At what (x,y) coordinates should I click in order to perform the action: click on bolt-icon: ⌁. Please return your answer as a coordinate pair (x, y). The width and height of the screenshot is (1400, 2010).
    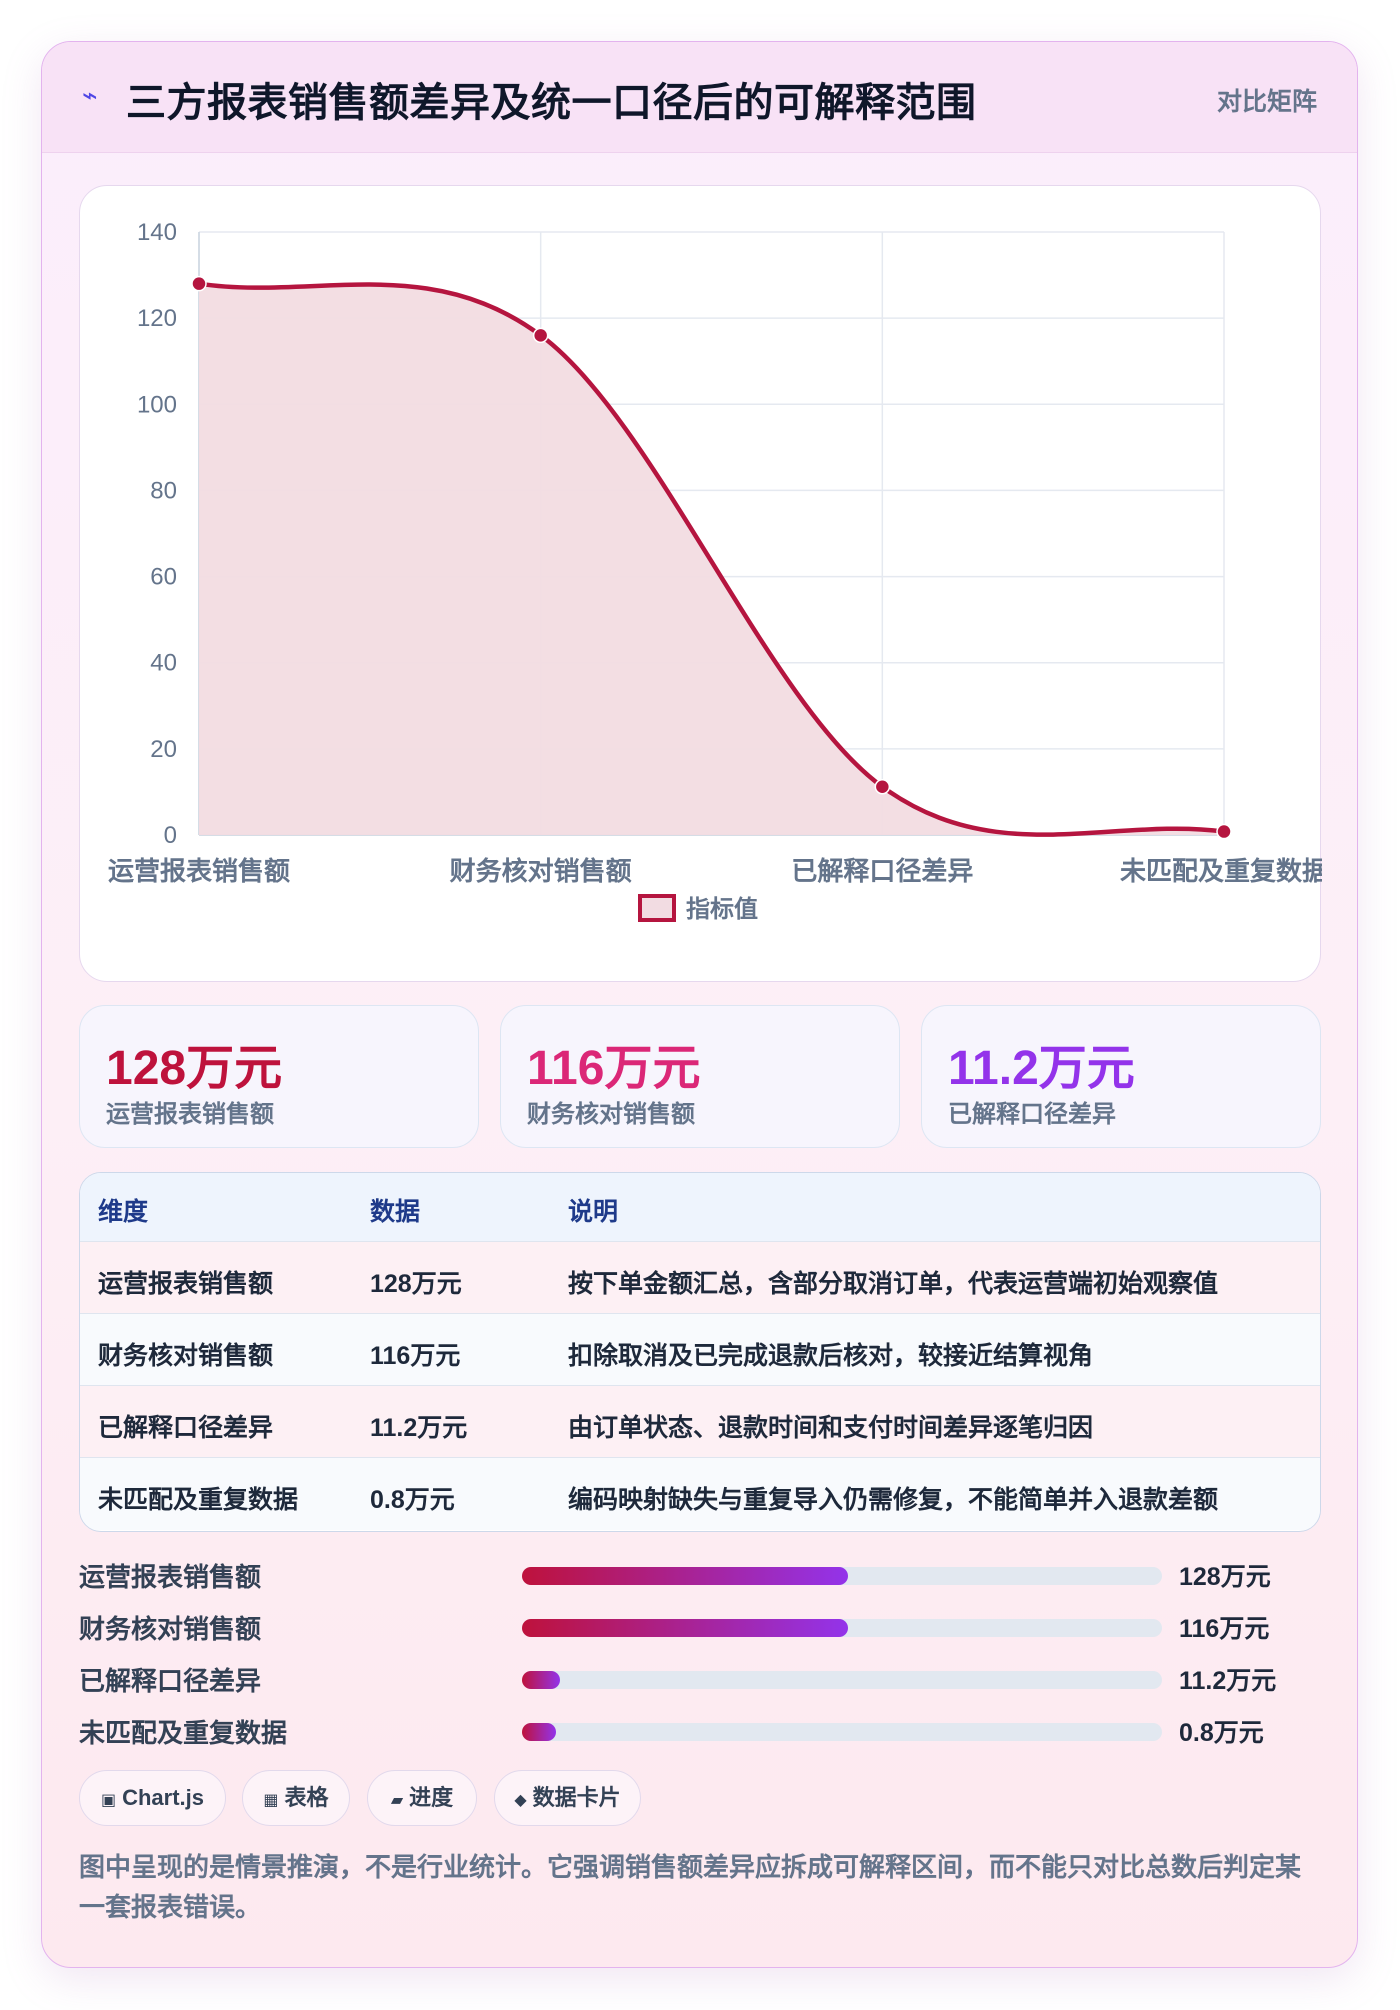
    Looking at the image, I should click on (90, 95).